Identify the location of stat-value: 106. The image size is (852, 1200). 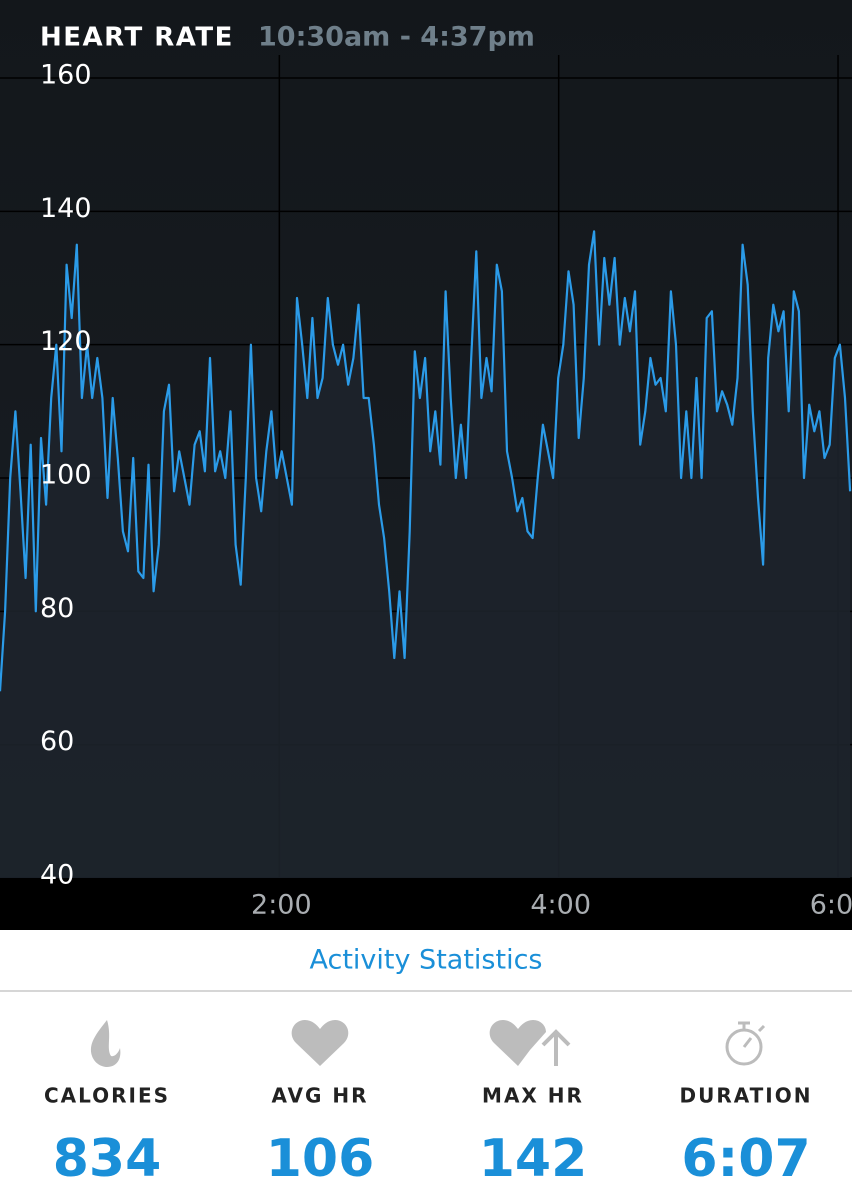
(320, 1159).